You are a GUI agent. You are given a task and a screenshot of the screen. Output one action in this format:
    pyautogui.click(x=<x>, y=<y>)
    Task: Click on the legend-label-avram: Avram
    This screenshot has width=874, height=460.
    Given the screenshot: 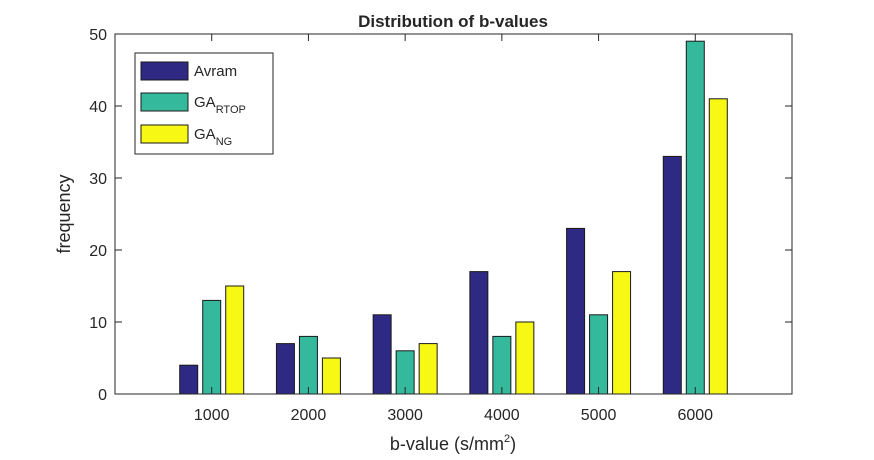 What is the action you would take?
    pyautogui.click(x=215, y=71)
    